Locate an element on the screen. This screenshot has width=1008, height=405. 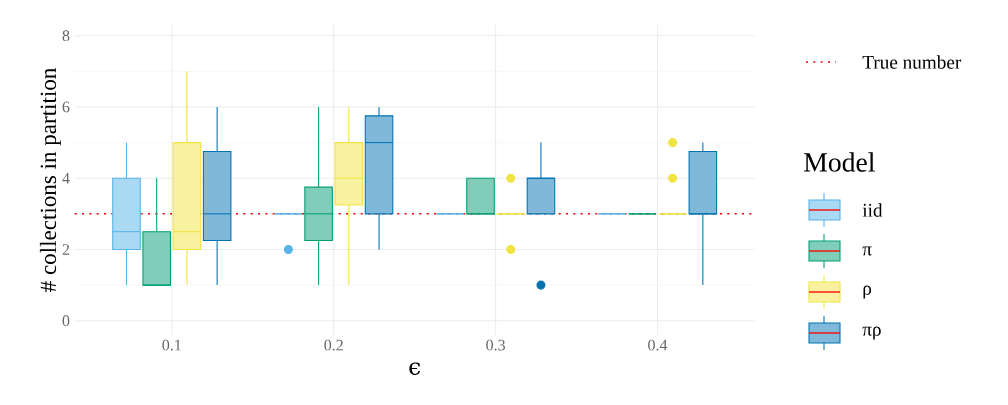
x-tick-label: 0.3 is located at coordinates (495, 345).